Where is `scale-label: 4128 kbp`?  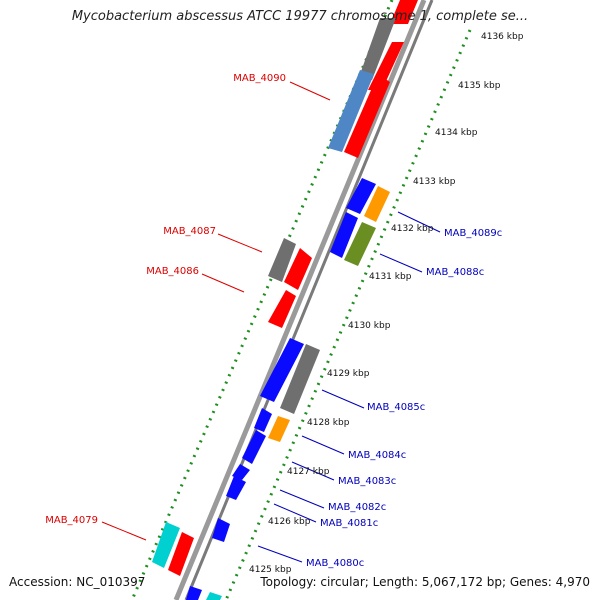 scale-label: 4128 kbp is located at coordinates (328, 423).